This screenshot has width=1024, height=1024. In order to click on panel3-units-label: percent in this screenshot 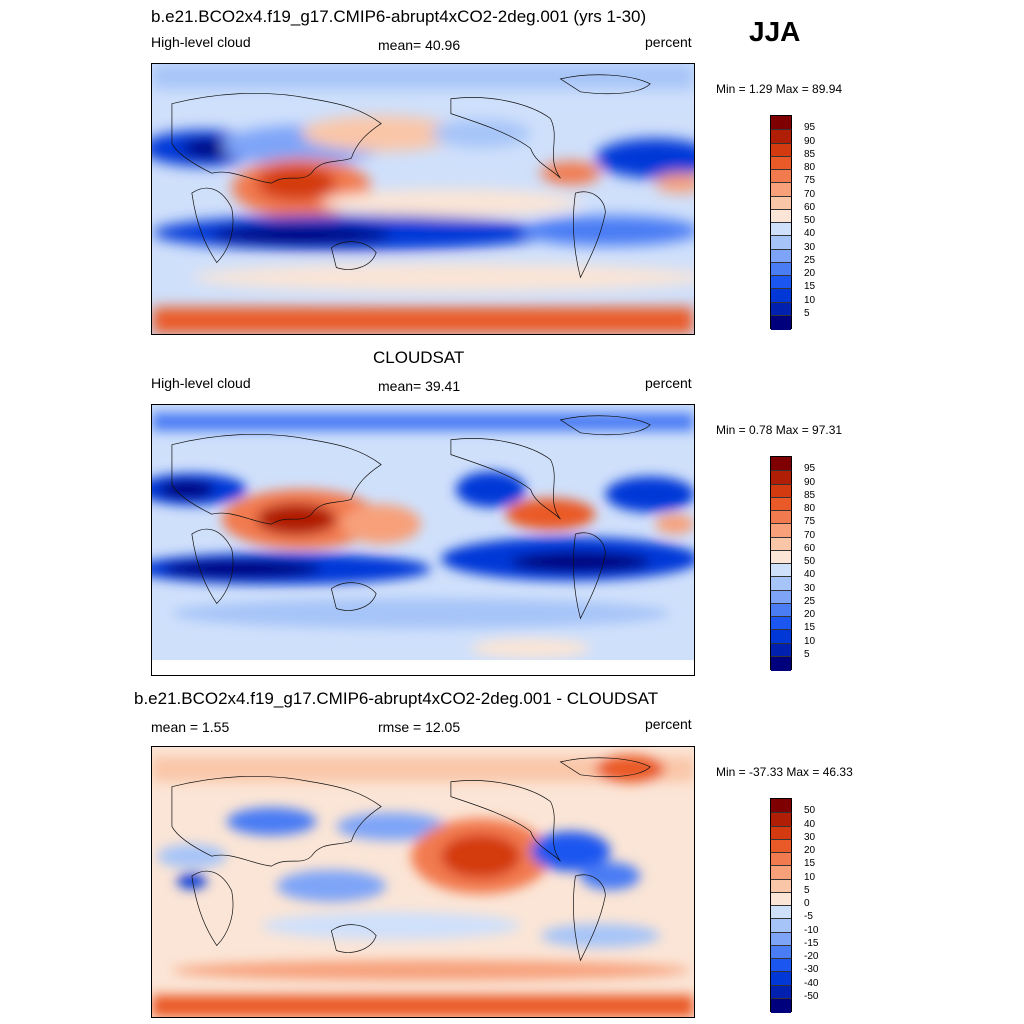, I will do `click(668, 724)`.